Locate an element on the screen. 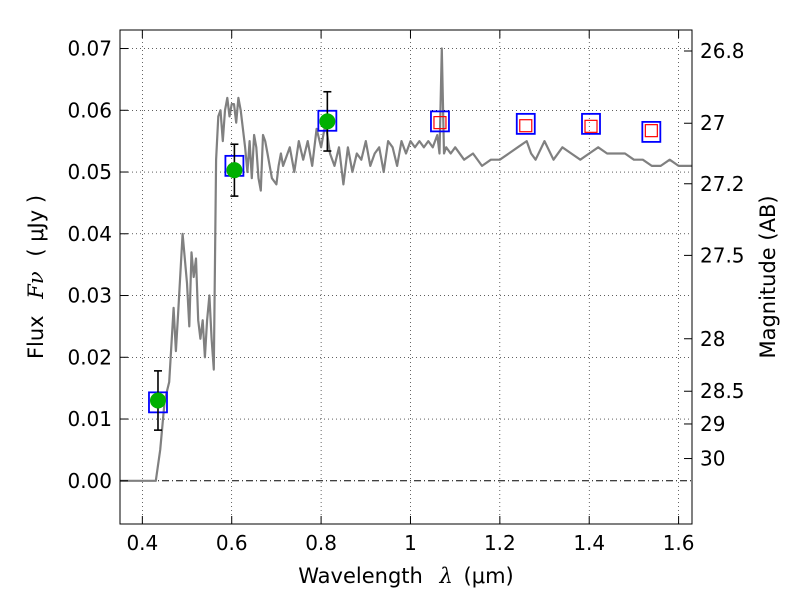  x-tick-label: 0.4 is located at coordinates (142, 543).